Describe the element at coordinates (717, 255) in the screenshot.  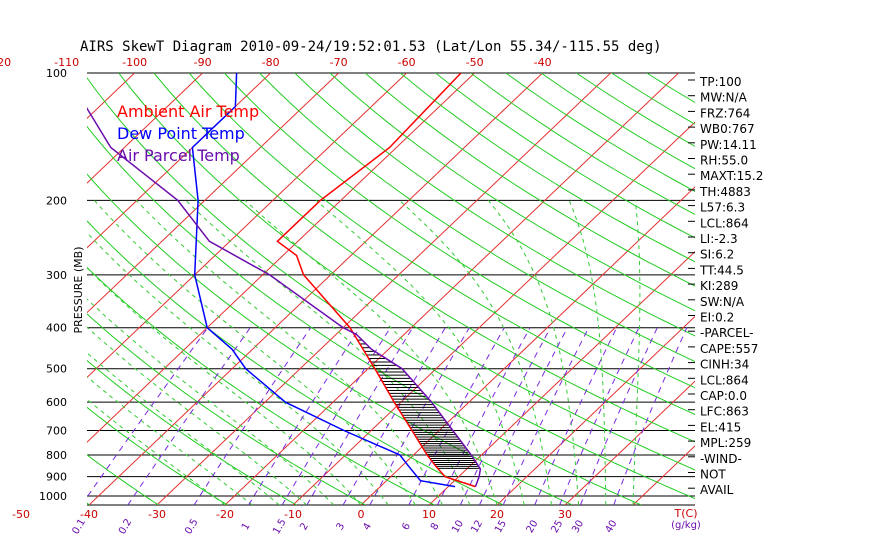
I see `stat-line: SI:6.2` at that location.